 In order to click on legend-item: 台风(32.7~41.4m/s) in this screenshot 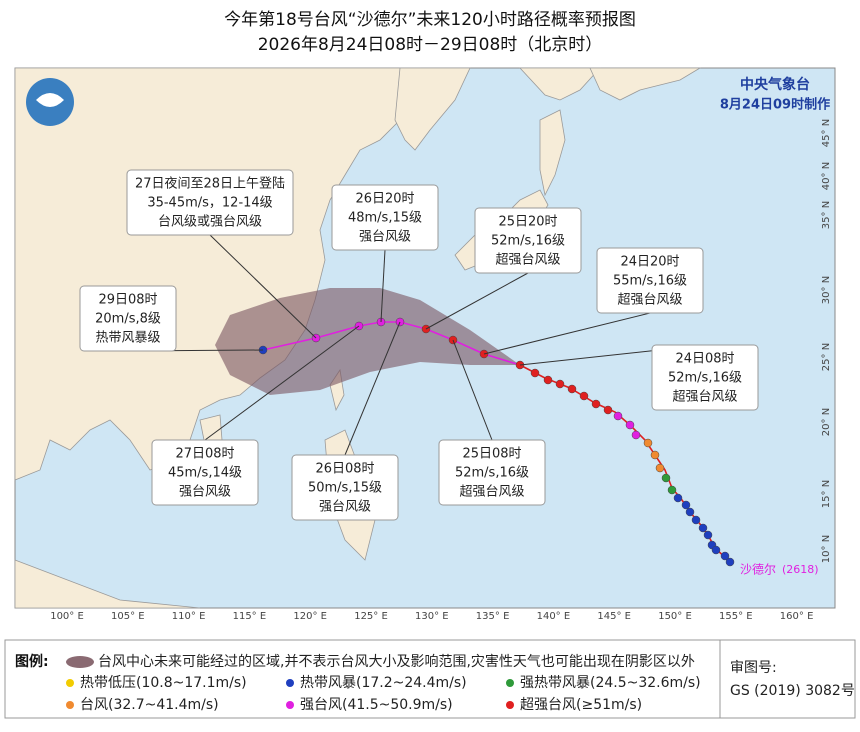, I will do `click(149, 705)`.